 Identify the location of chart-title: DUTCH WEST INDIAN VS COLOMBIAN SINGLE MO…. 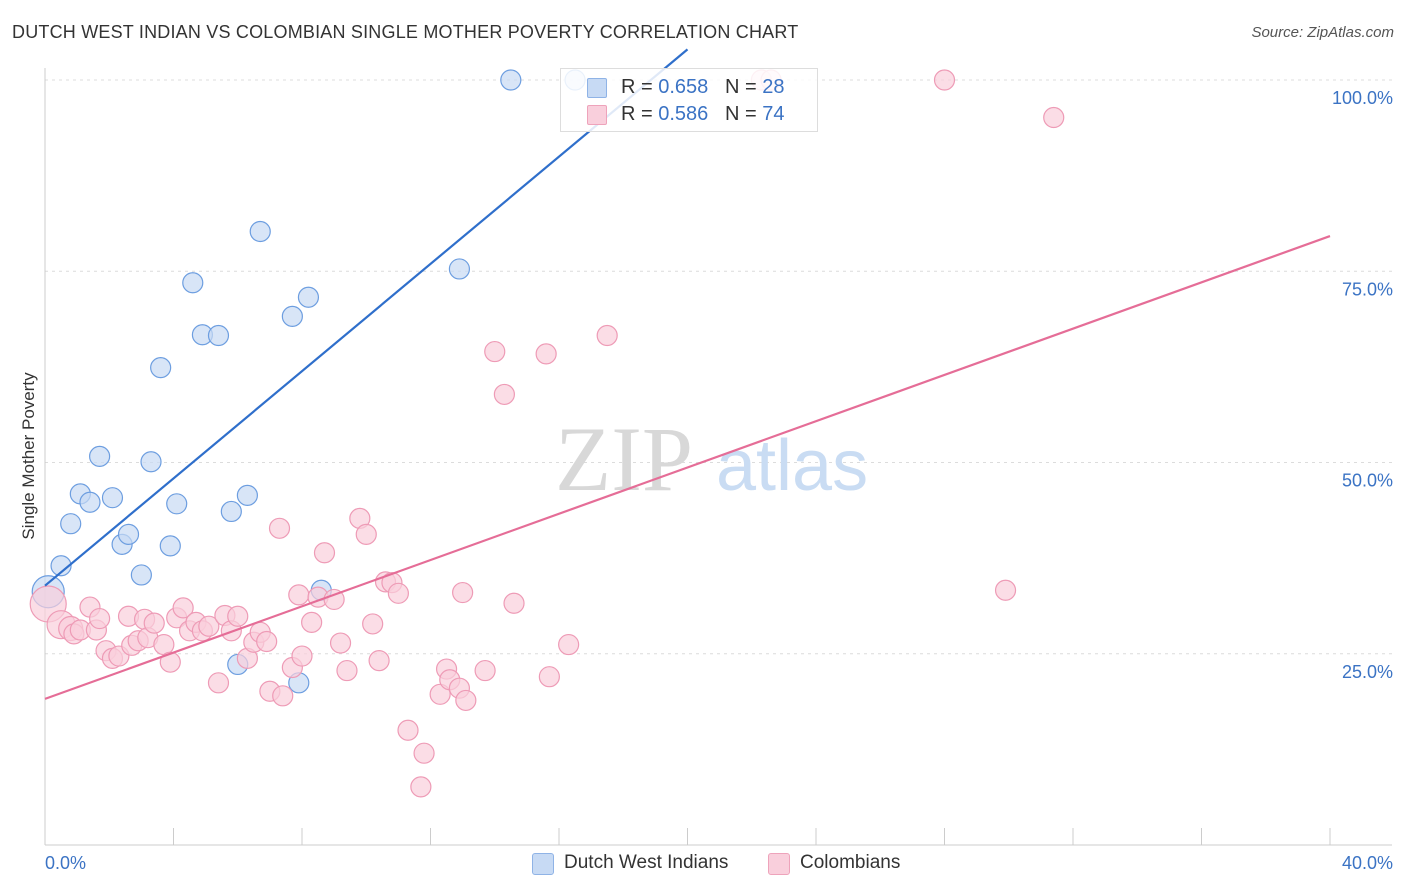
(405, 32).